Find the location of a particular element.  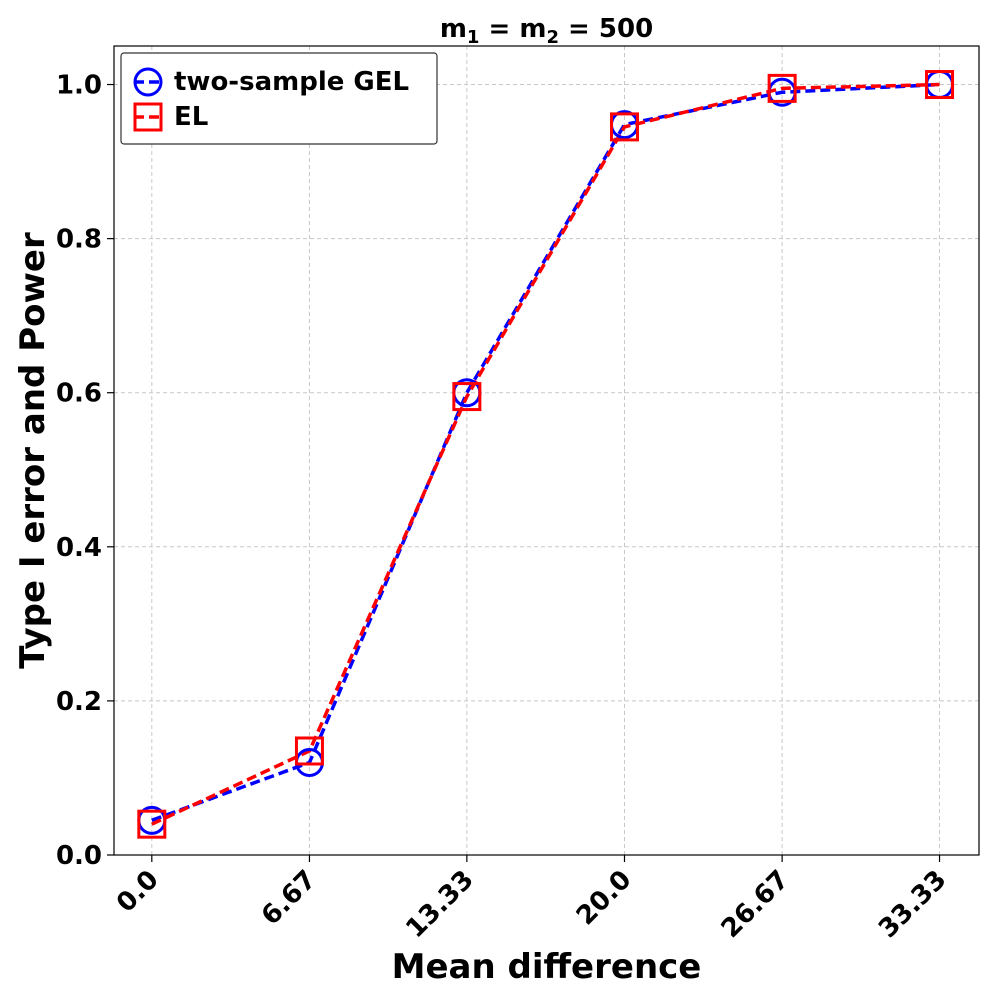

chart-title: m1 = m2 = 500 is located at coordinates (546, 31).